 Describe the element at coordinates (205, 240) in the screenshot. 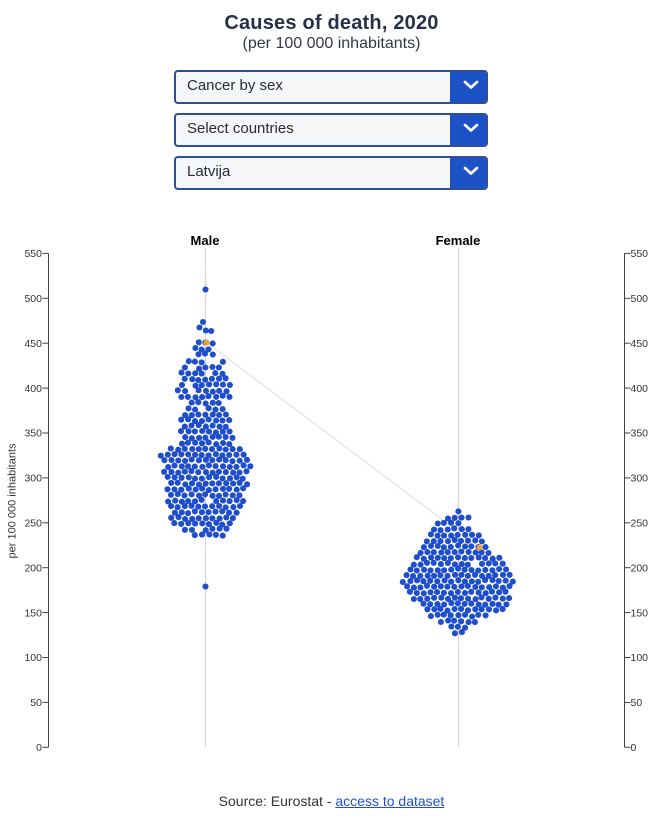

I see `svg-text: Male` at that location.